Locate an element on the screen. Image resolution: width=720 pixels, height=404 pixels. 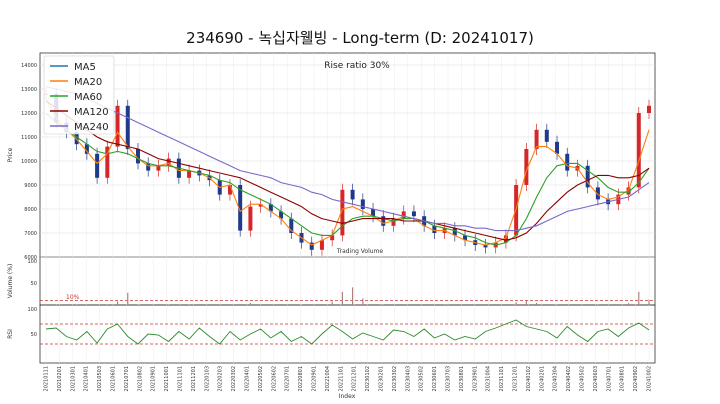
x-tick-label: 20220502 is located at coordinates (261, 378).